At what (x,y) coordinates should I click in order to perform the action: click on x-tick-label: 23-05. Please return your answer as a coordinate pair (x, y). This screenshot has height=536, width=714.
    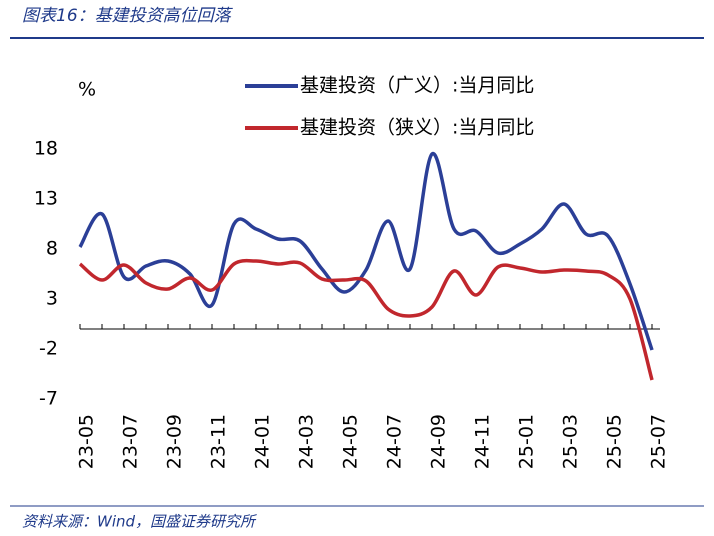
    Looking at the image, I should click on (87, 441).